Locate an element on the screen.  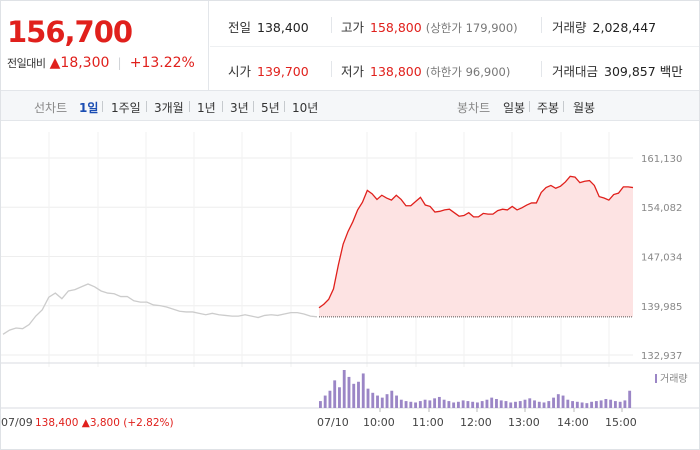
prev-day-series-line is located at coordinates (160, 309).